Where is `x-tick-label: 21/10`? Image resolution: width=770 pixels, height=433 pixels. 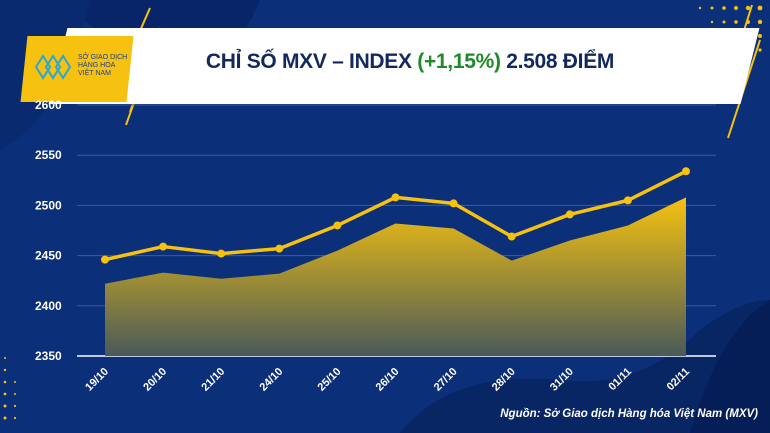 x-tick-label: 21/10 is located at coordinates (213, 380).